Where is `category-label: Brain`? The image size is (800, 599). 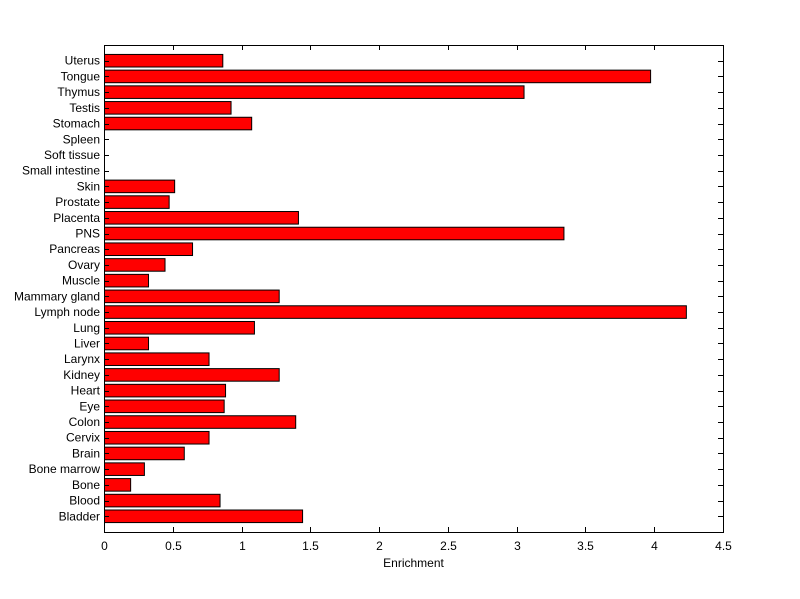
category-label: Brain is located at coordinates (86, 453).